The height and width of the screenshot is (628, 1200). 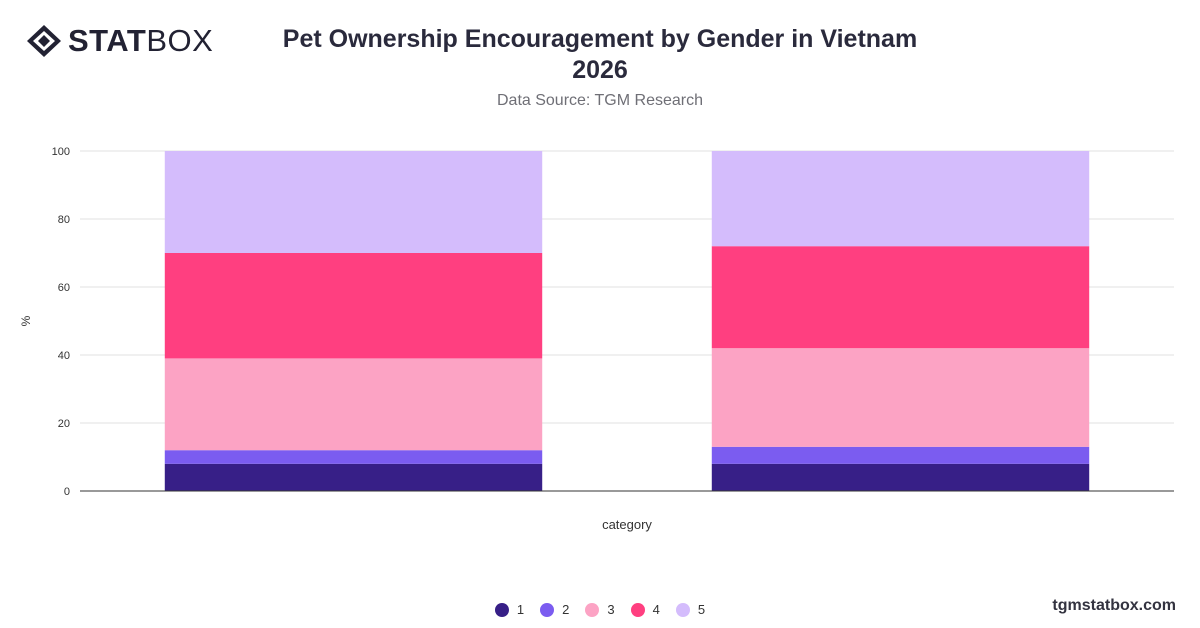 What do you see at coordinates (61, 322) in the screenshot?
I see `y-tick-labels: 0 20 40 60 80 100` at bounding box center [61, 322].